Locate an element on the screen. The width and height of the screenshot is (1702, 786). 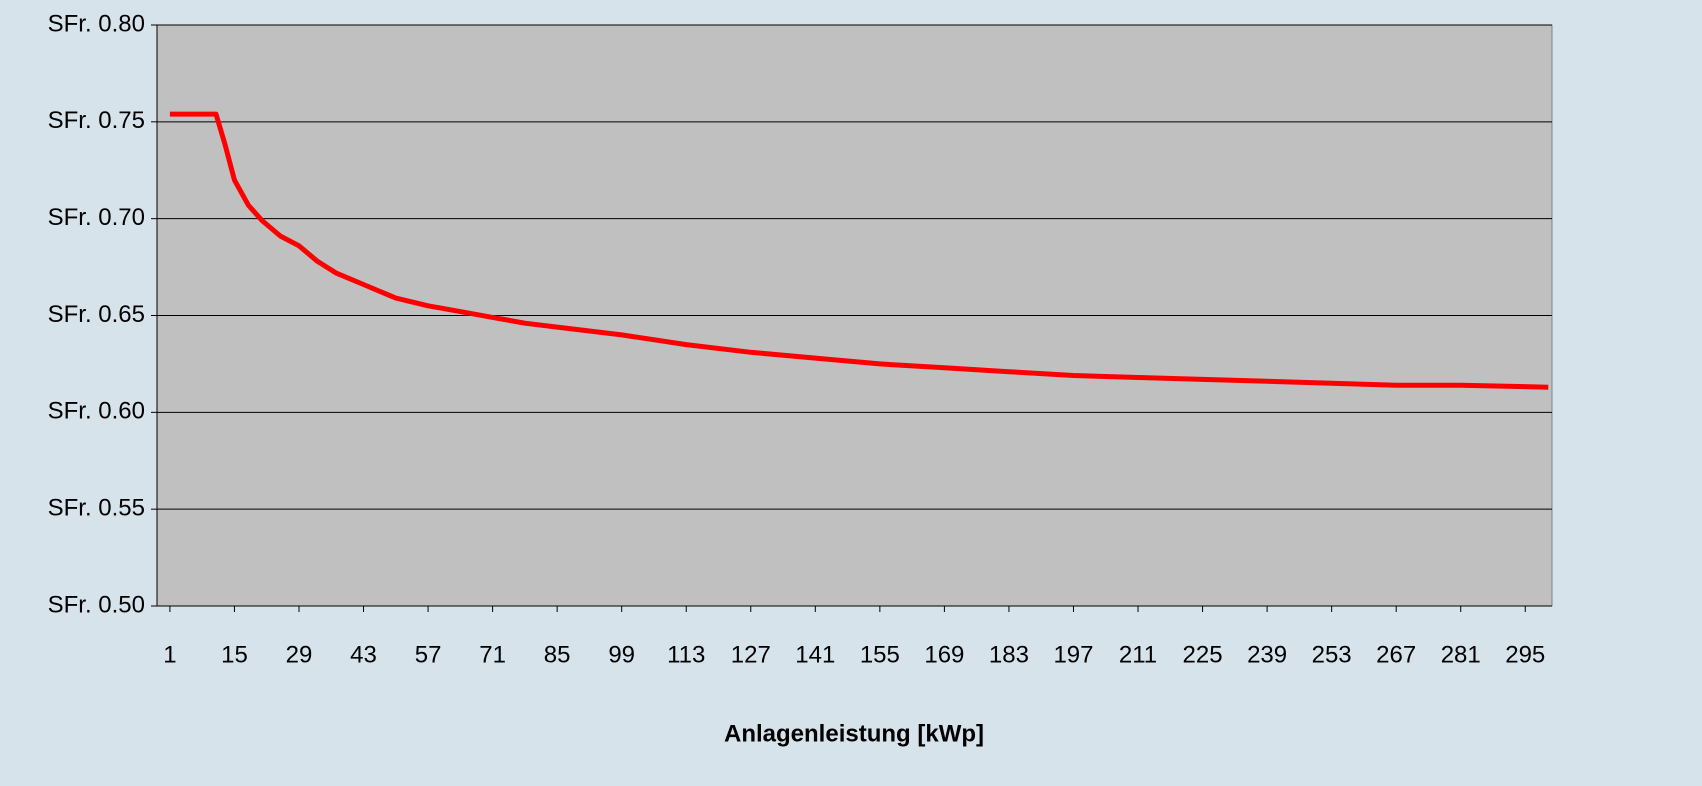
x-tick-label: 155 is located at coordinates (880, 654).